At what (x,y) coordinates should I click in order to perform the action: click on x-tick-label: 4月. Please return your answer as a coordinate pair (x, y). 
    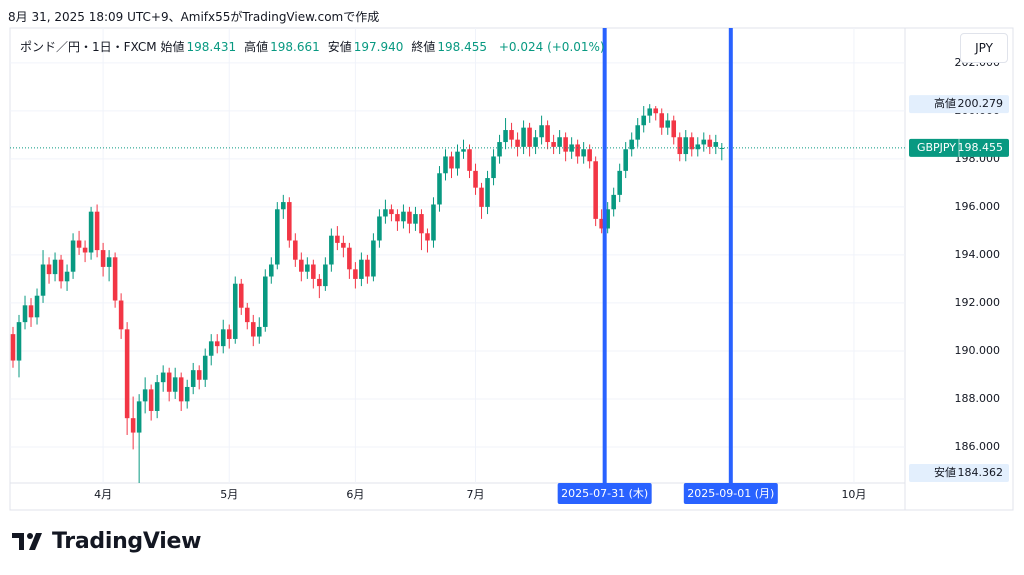
    Looking at the image, I should click on (103, 494).